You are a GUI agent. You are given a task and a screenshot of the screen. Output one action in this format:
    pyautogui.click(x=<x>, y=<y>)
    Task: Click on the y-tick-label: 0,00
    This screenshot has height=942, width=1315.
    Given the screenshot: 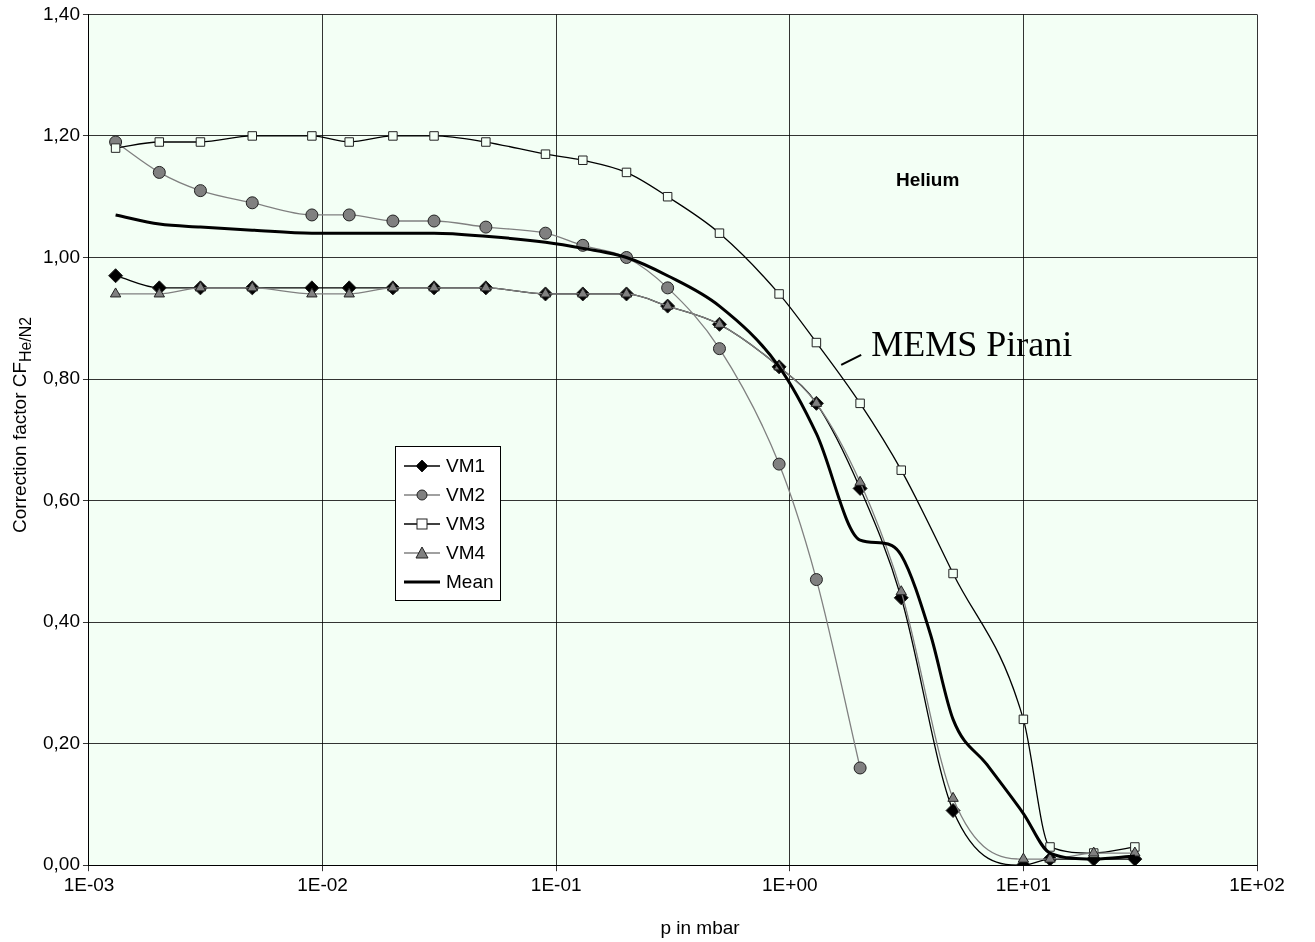 What is the action you would take?
    pyautogui.click(x=61, y=864)
    